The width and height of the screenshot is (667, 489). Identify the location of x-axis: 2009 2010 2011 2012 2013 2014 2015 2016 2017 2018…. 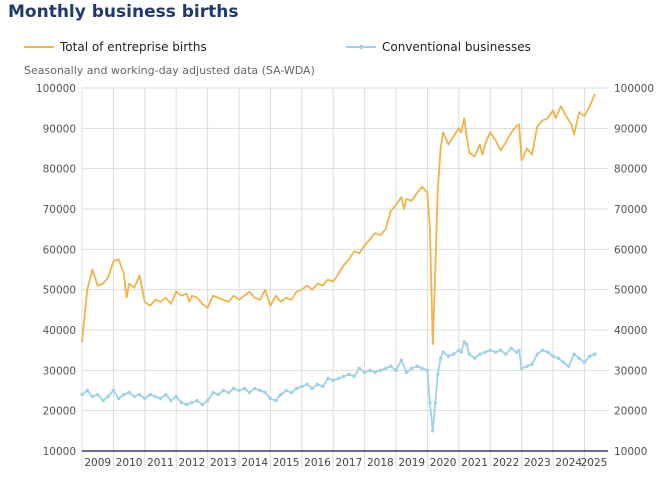
(345, 459).